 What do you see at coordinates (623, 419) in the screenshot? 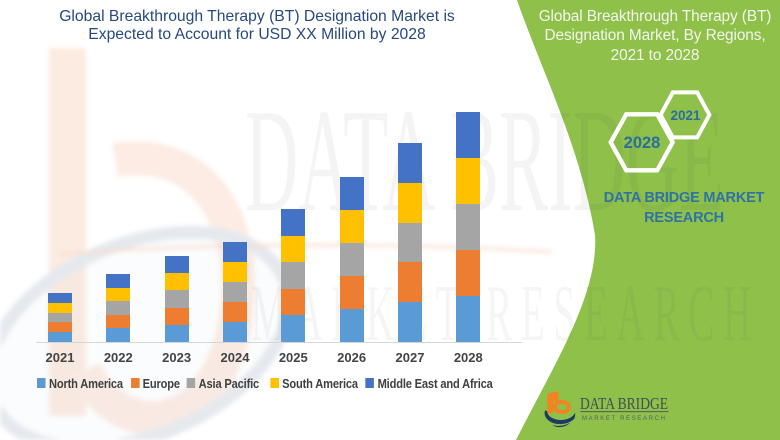
I see `svg-text: M A R K E T R E S E A R C H` at bounding box center [623, 419].